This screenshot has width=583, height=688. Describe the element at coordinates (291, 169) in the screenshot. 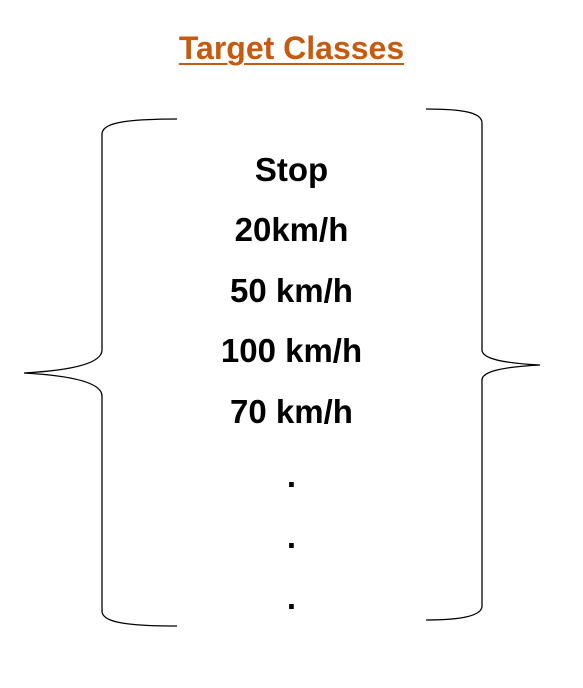

I see `class-item-stop: Stop` at that location.